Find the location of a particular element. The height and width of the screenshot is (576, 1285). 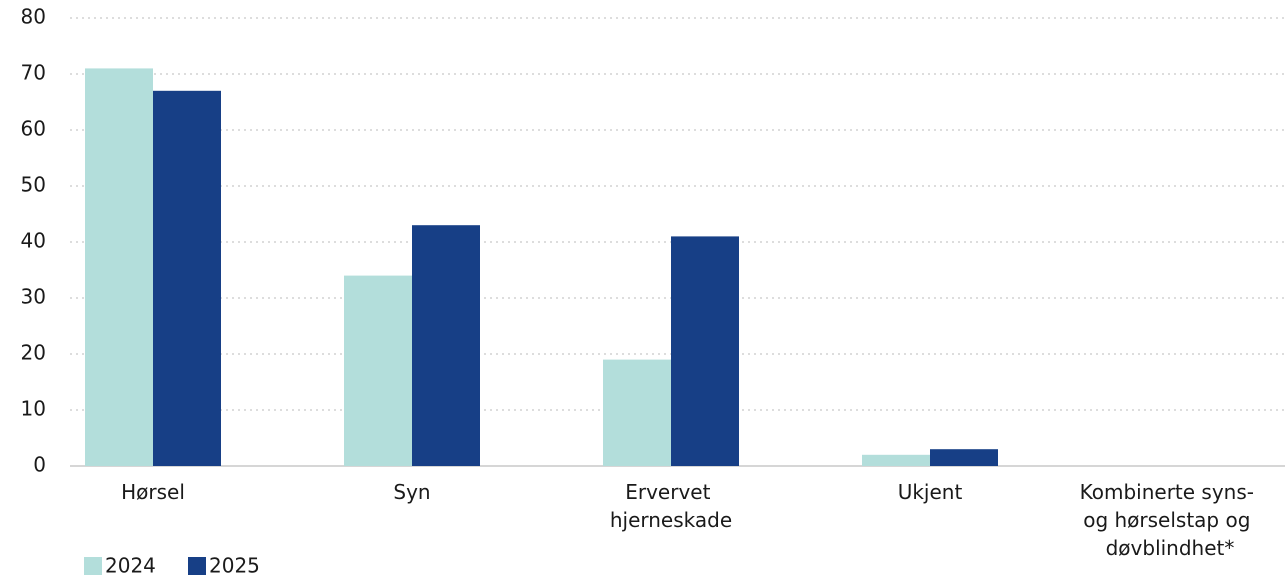

x-tick-label: Syn is located at coordinates (411, 492).